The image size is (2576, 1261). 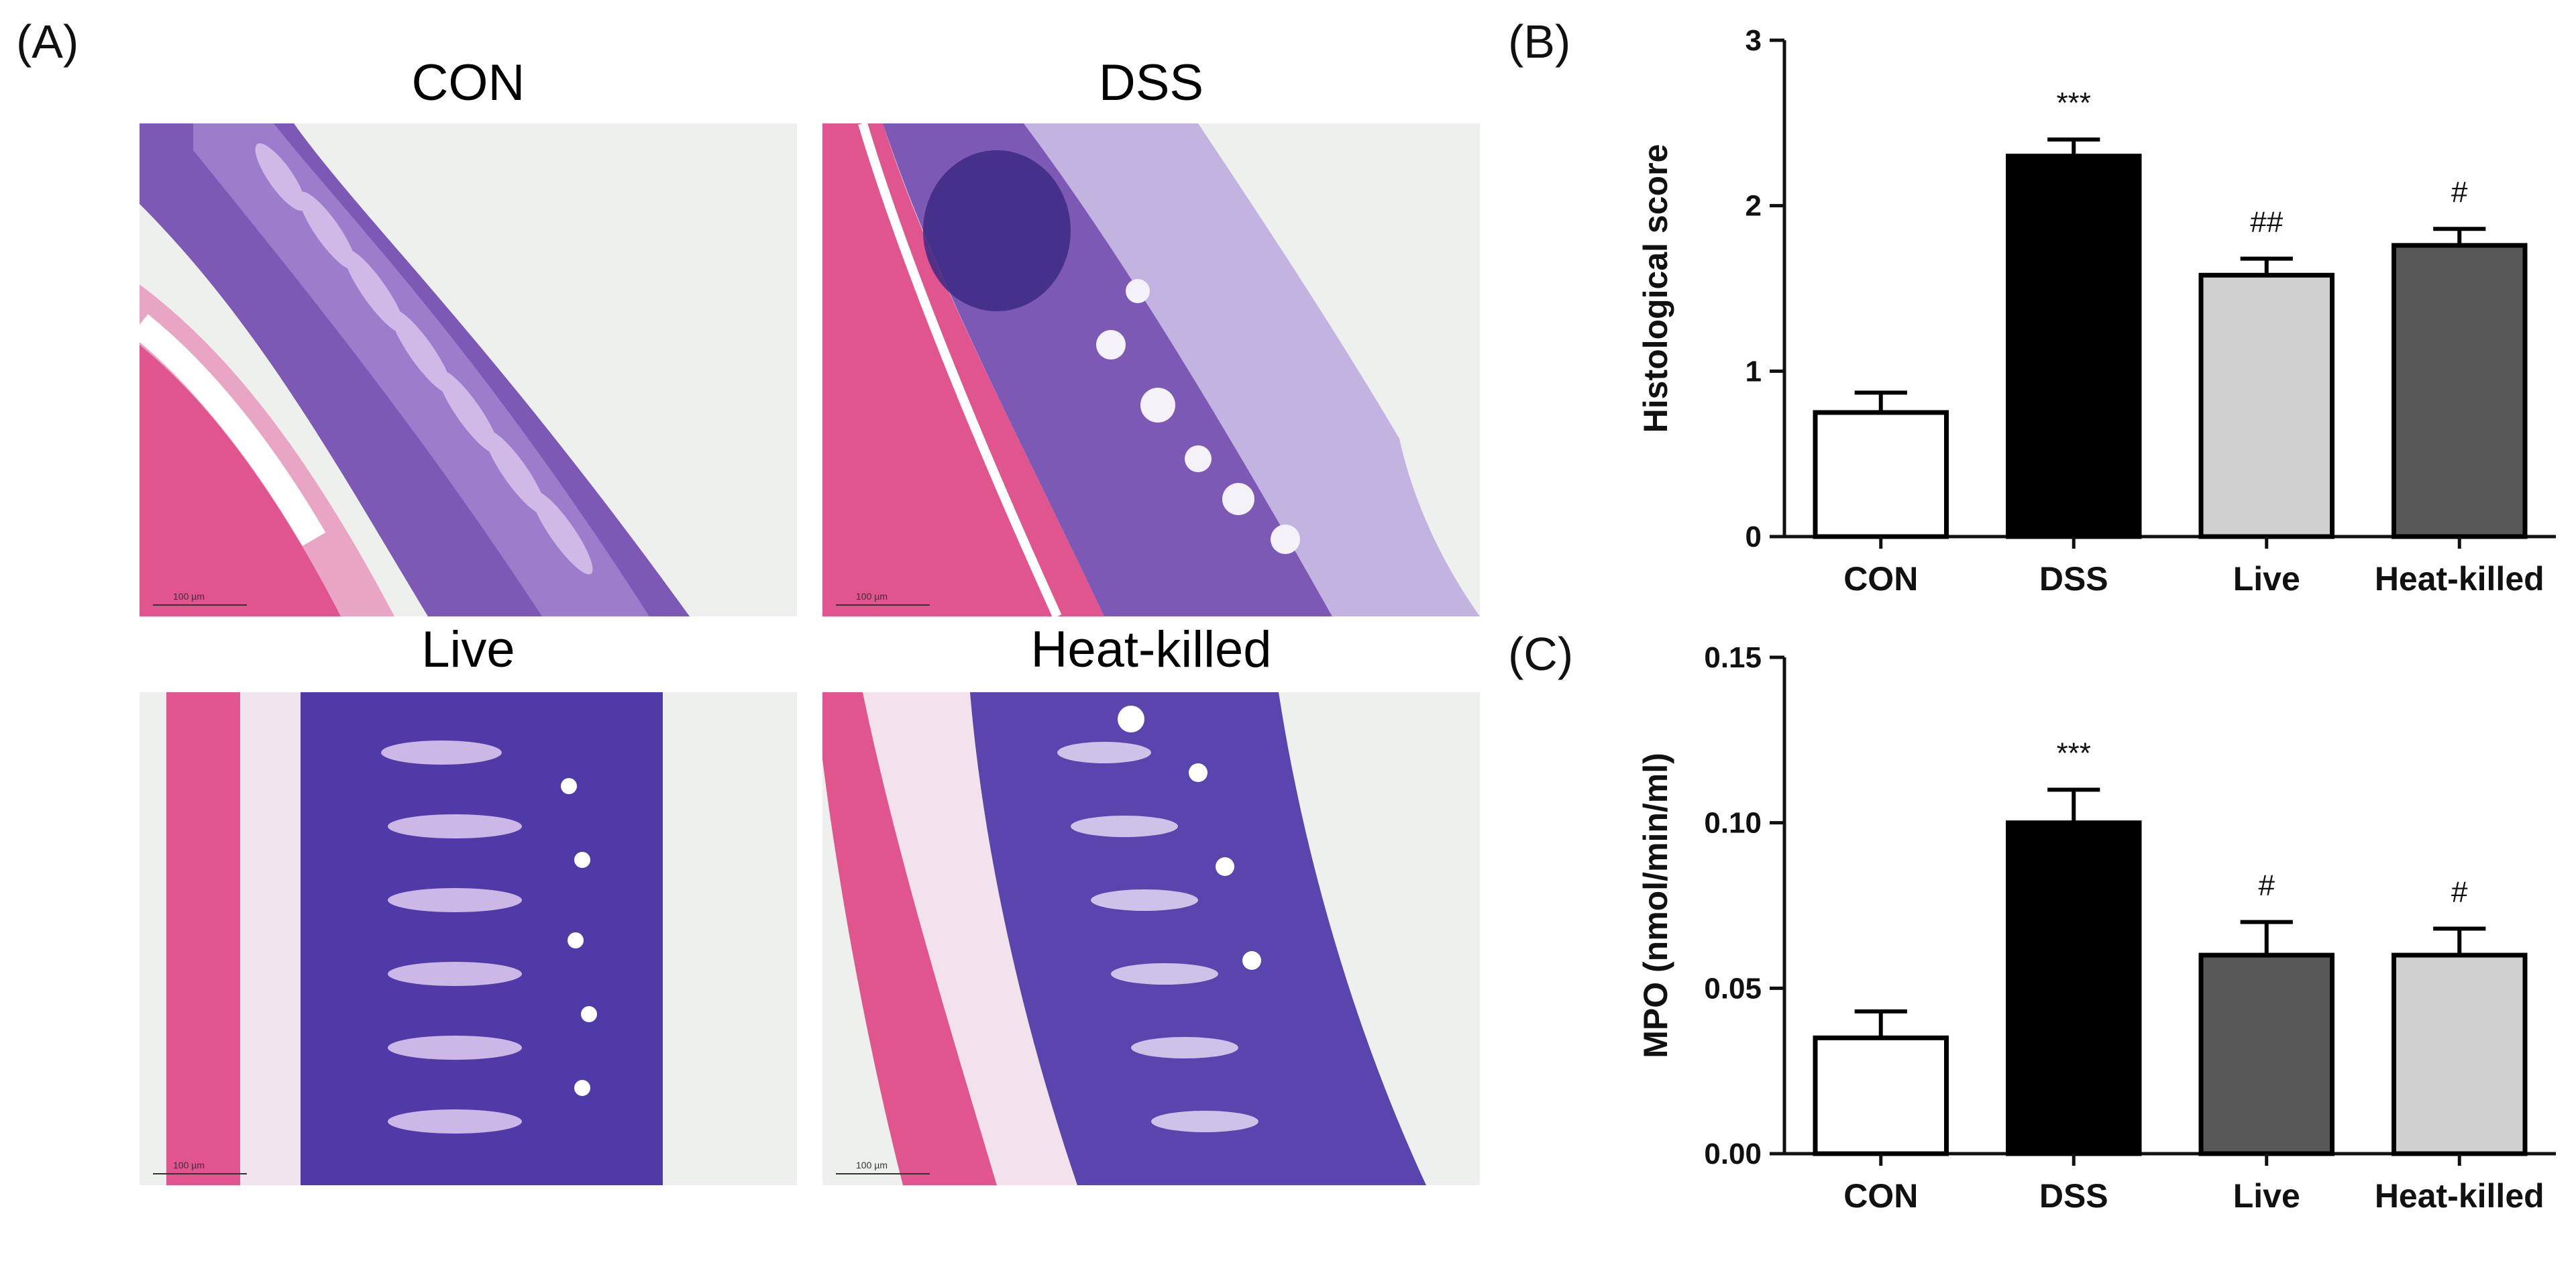 What do you see at coordinates (1151, 939) in the screenshot?
I see `histology-image-heat-killed: 100 µm` at bounding box center [1151, 939].